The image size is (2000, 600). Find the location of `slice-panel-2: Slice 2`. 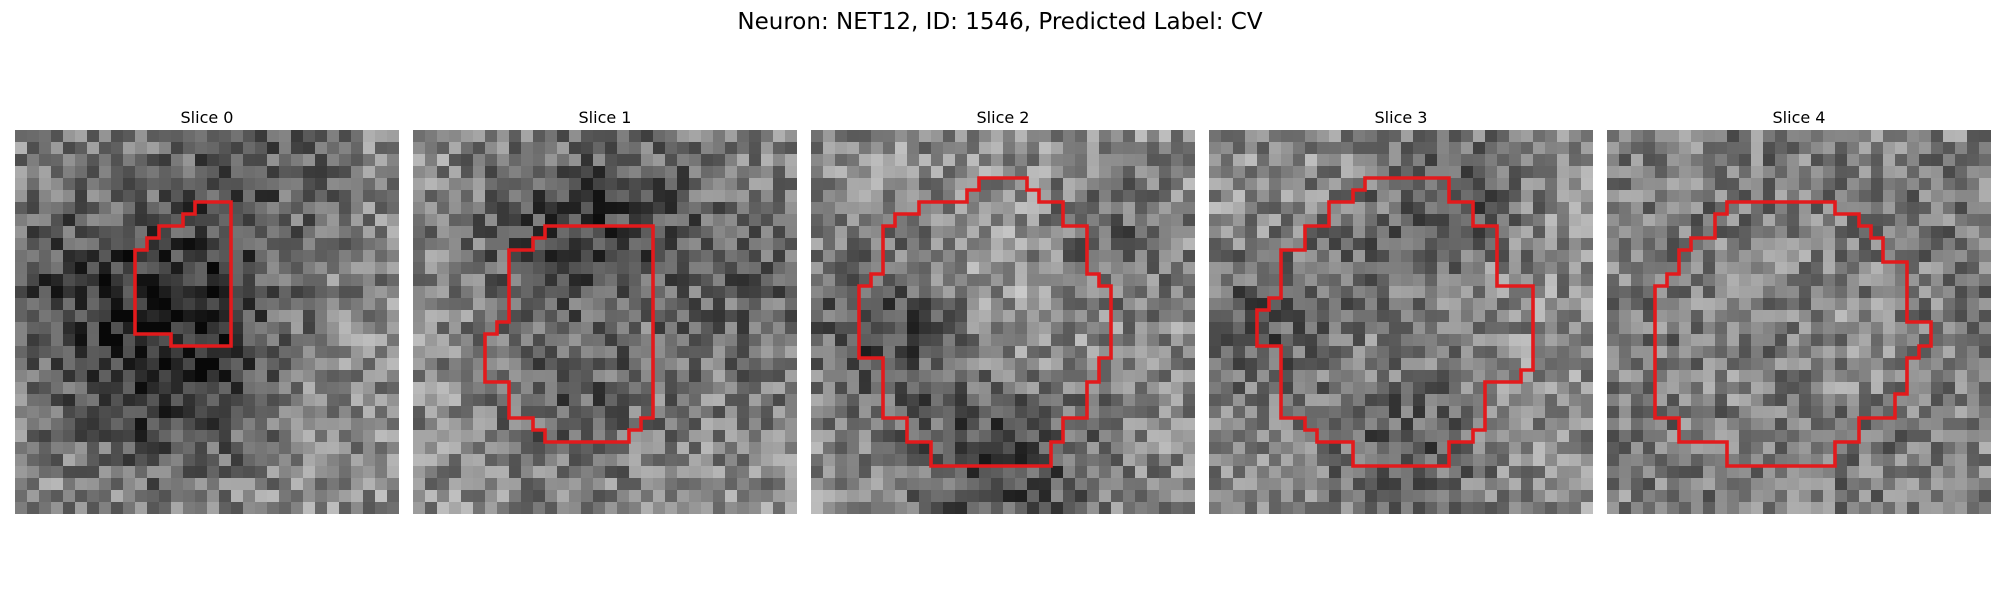

slice-panel-2: Slice 2 is located at coordinates (1003, 311).